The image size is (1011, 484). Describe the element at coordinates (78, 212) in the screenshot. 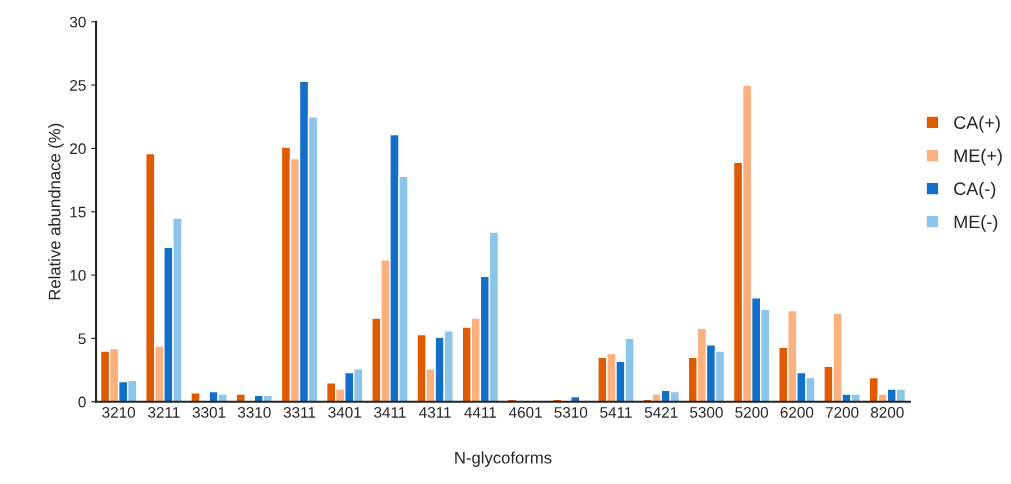

I see `y-tick-label: 15` at that location.